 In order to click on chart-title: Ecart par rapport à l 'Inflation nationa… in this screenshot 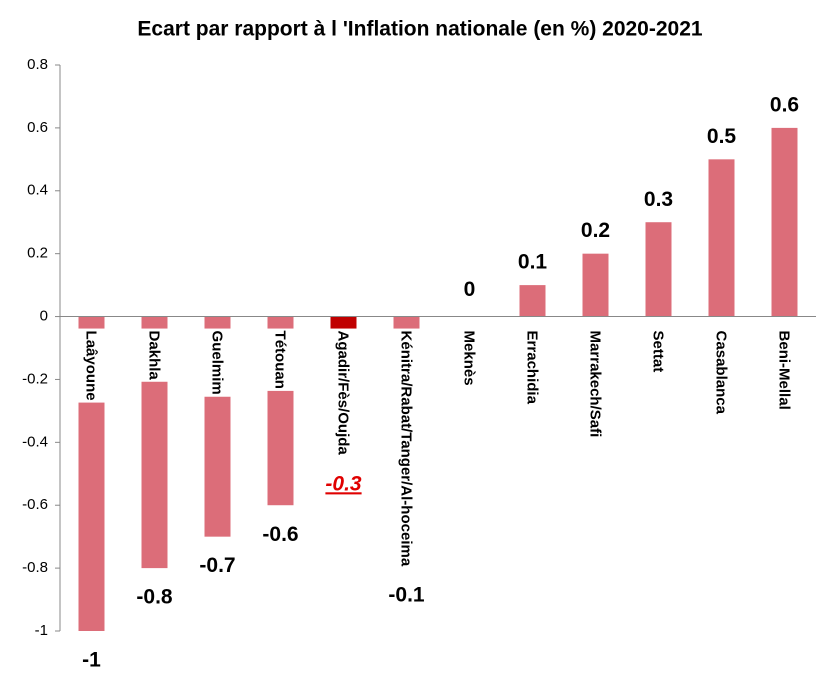, I will do `click(419, 29)`.